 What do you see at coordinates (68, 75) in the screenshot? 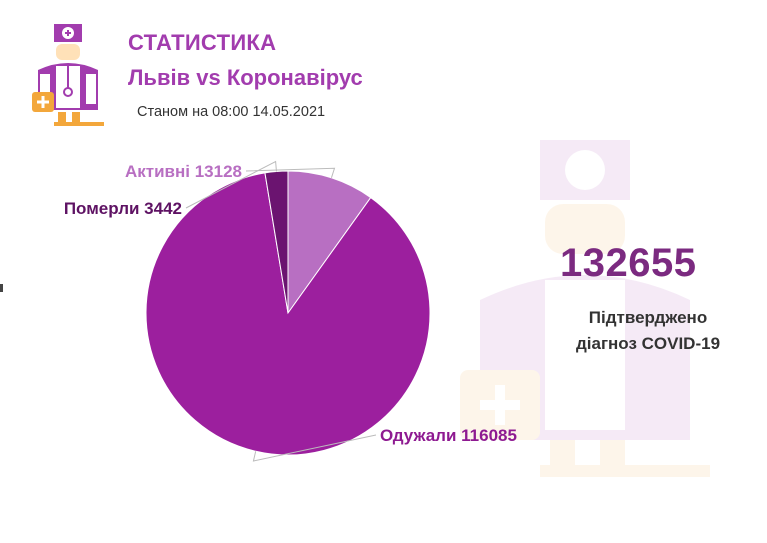
I see `doctor-icon` at bounding box center [68, 75].